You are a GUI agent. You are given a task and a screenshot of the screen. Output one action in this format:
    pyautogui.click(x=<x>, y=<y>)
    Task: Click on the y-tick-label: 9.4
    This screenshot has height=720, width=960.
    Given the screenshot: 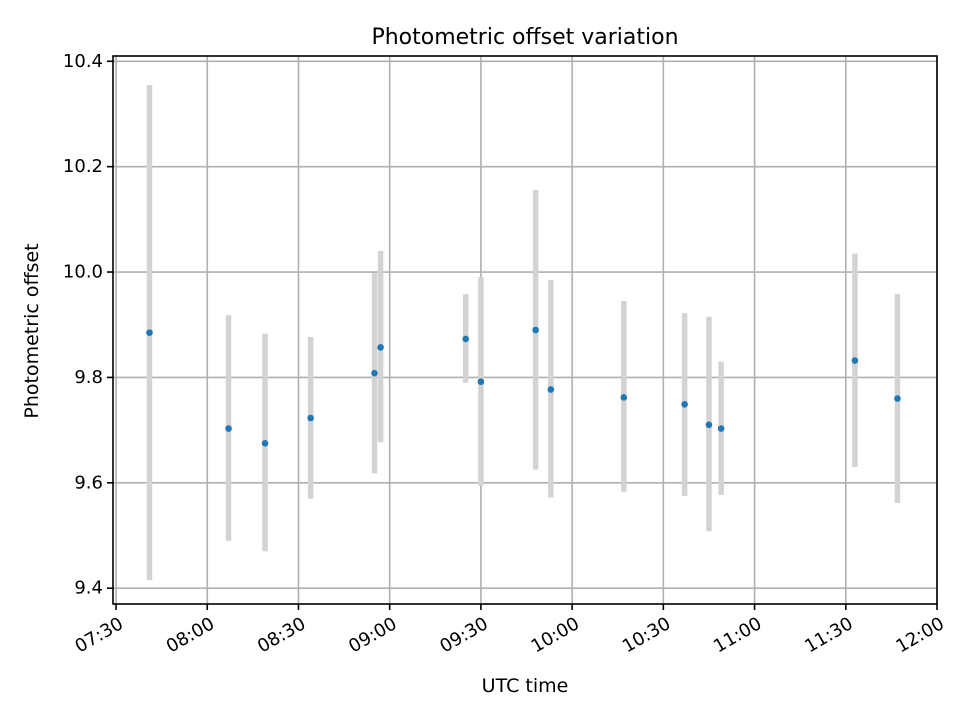 What is the action you would take?
    pyautogui.click(x=88, y=588)
    